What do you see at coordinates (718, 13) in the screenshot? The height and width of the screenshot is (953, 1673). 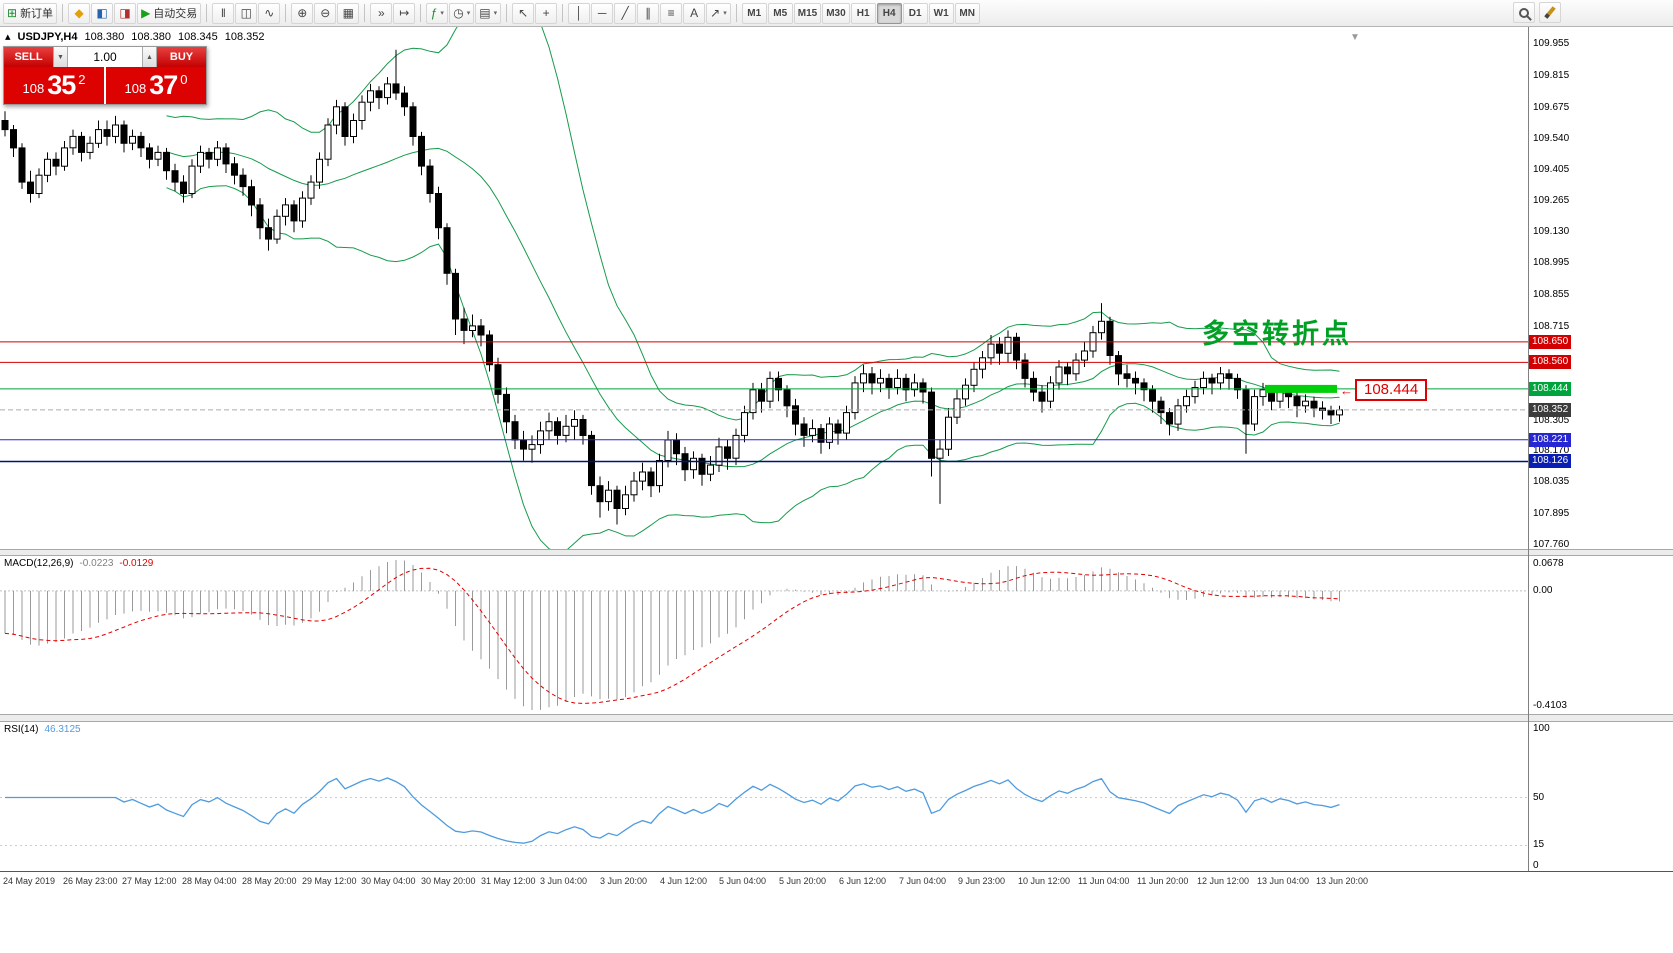 I see `arrows-button: ↗ ▾` at bounding box center [718, 13].